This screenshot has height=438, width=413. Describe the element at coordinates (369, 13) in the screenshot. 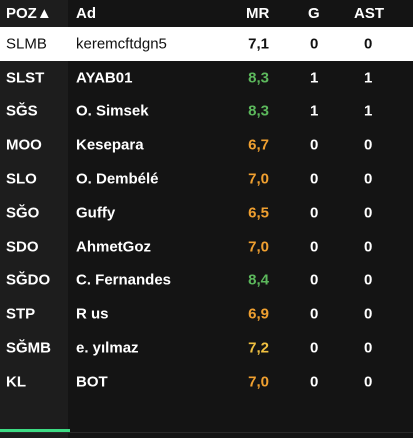

I see `header-assists: AST` at that location.